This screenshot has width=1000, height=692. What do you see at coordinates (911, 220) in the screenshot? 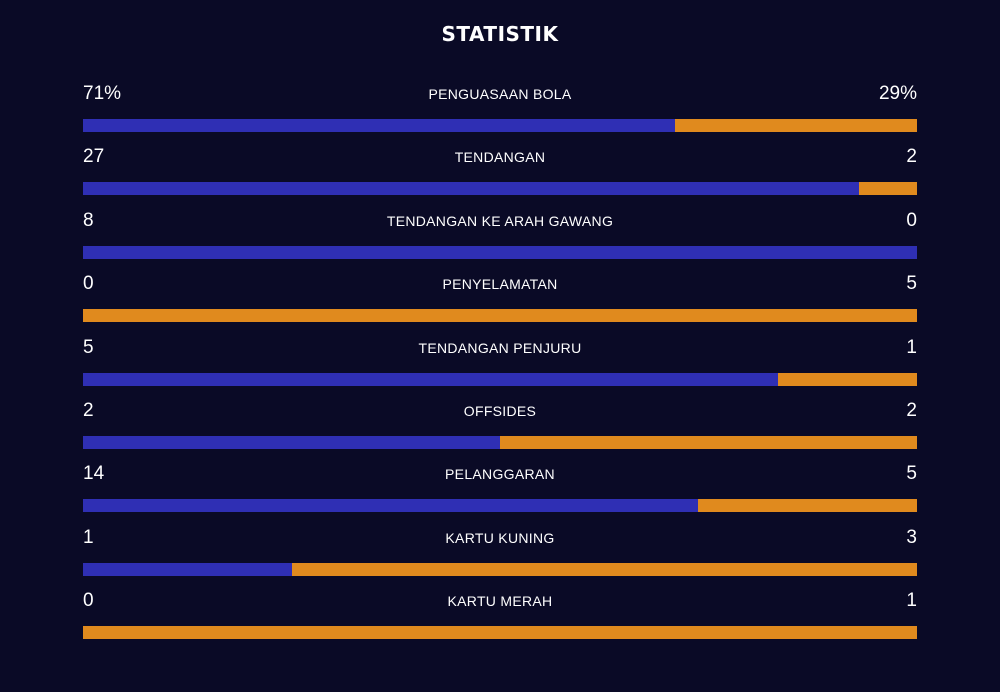
I see `away-value: 0` at bounding box center [911, 220].